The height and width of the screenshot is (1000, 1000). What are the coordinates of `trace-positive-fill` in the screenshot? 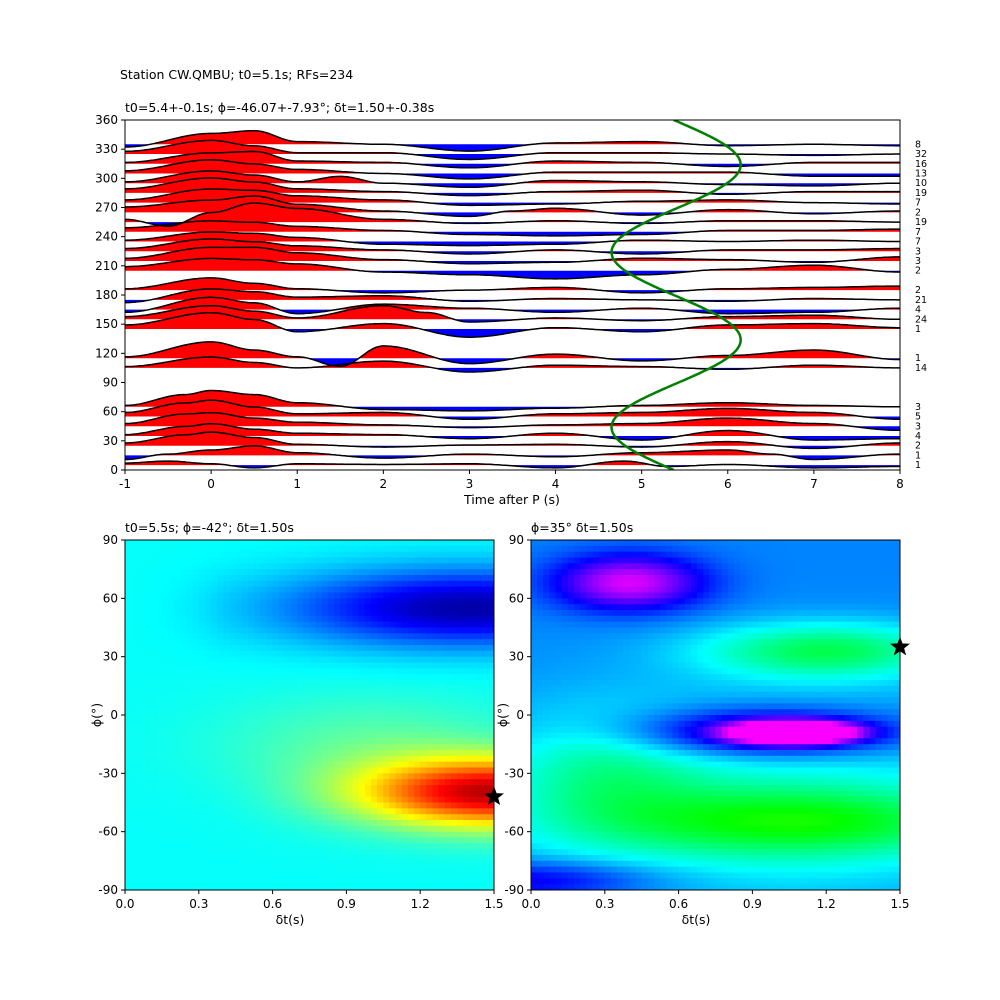 It's located at (512, 254).